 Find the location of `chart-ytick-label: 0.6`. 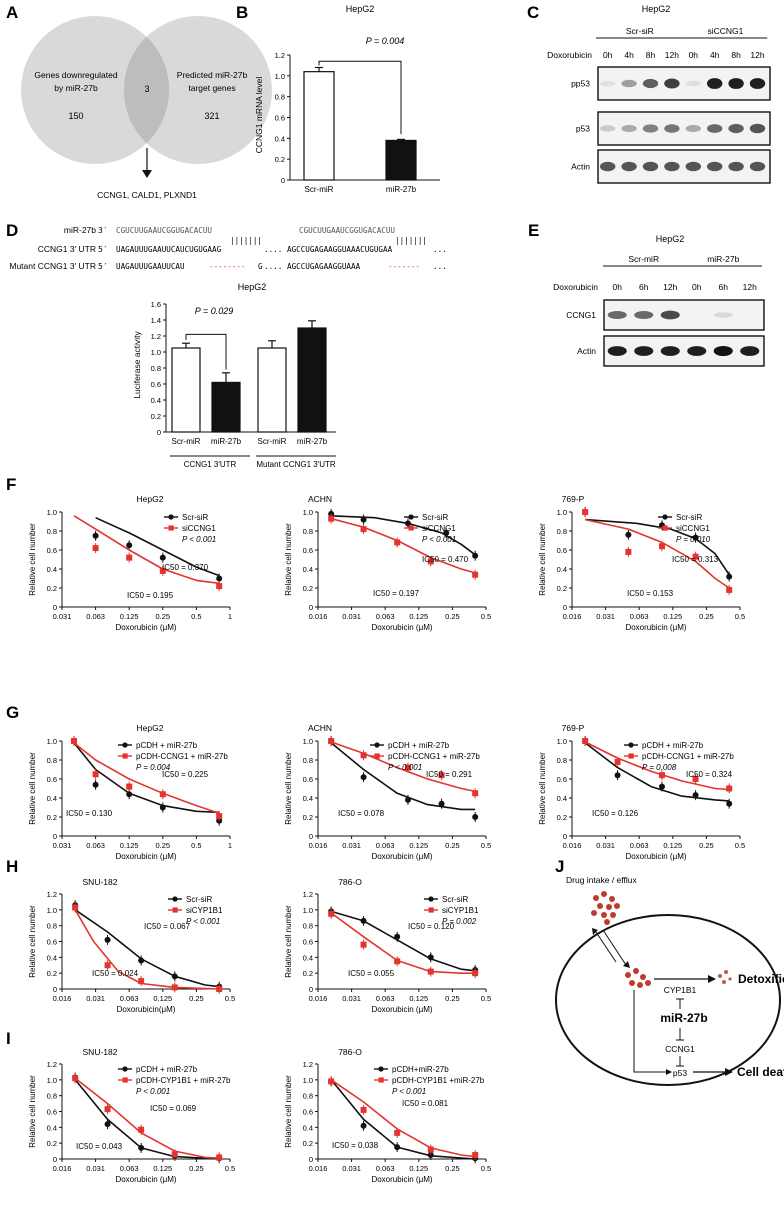

chart-ytick-label: 0.6 is located at coordinates (308, 942).